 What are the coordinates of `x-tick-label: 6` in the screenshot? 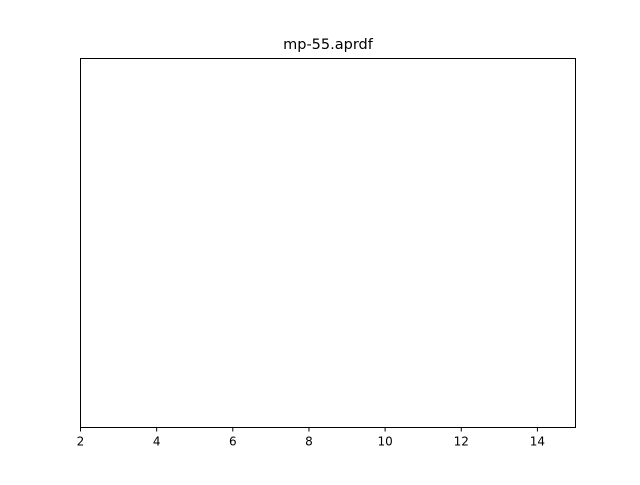 It's located at (233, 442).